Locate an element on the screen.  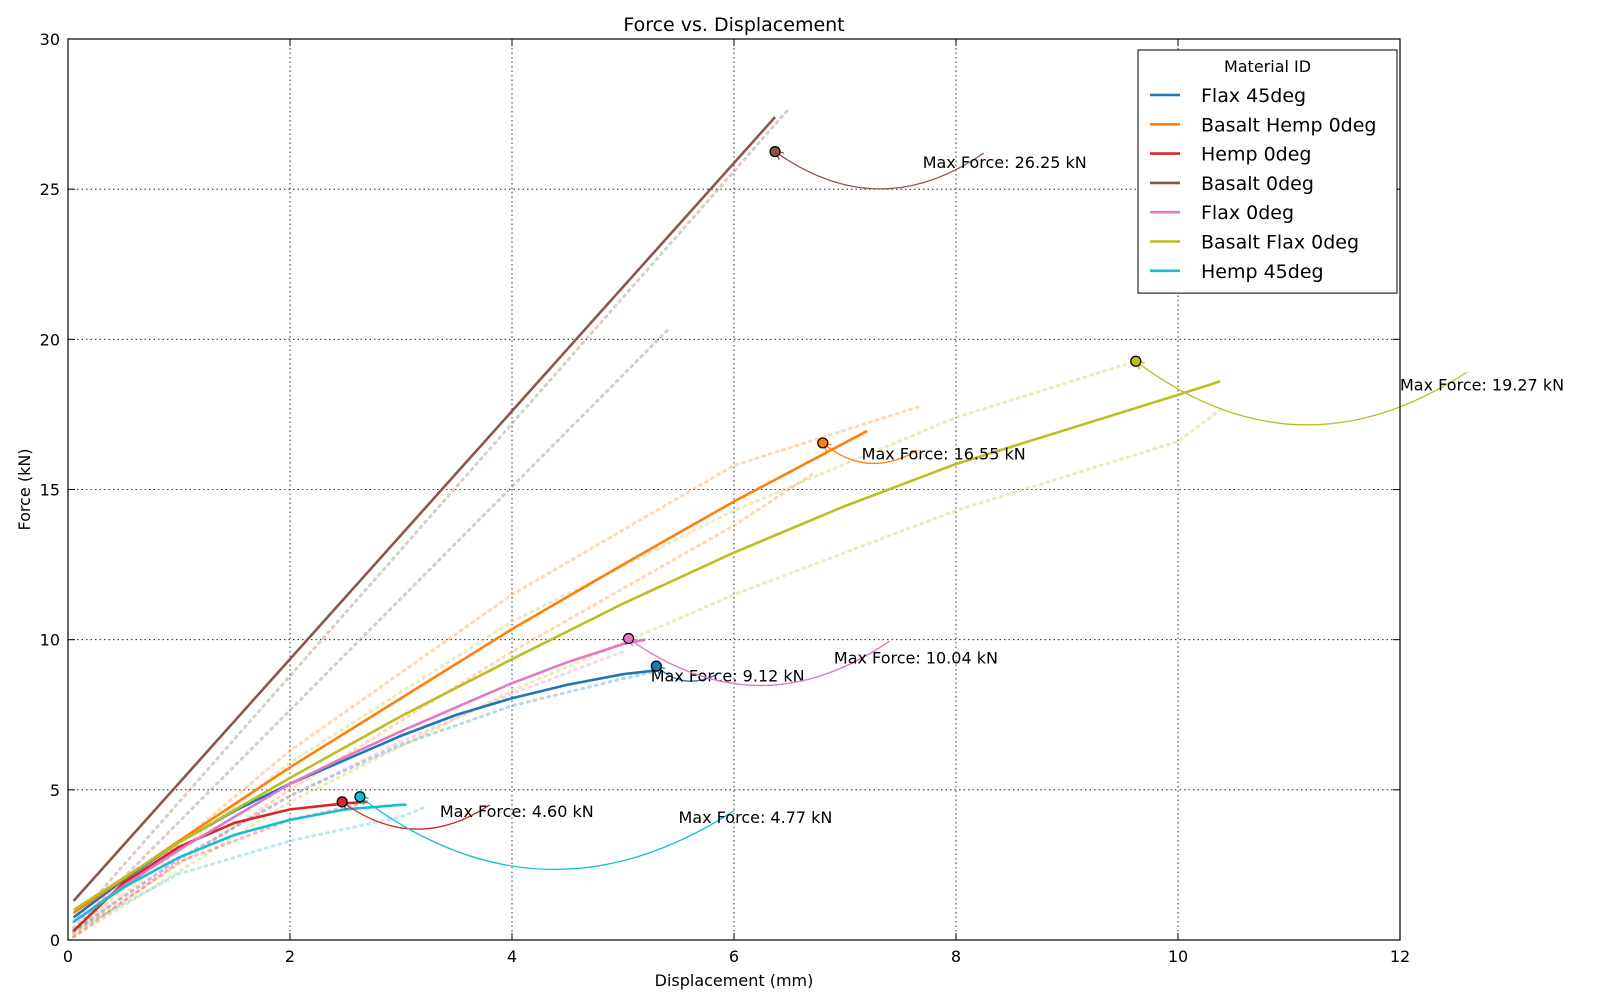
legend-title: Material ID is located at coordinates (1267, 66).